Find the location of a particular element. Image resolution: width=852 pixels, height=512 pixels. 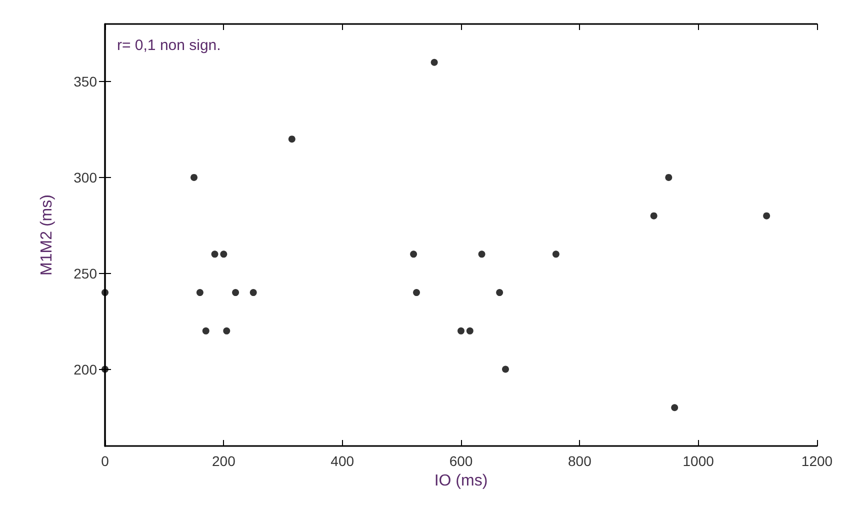

y-tick-label: 250 is located at coordinates (86, 273).